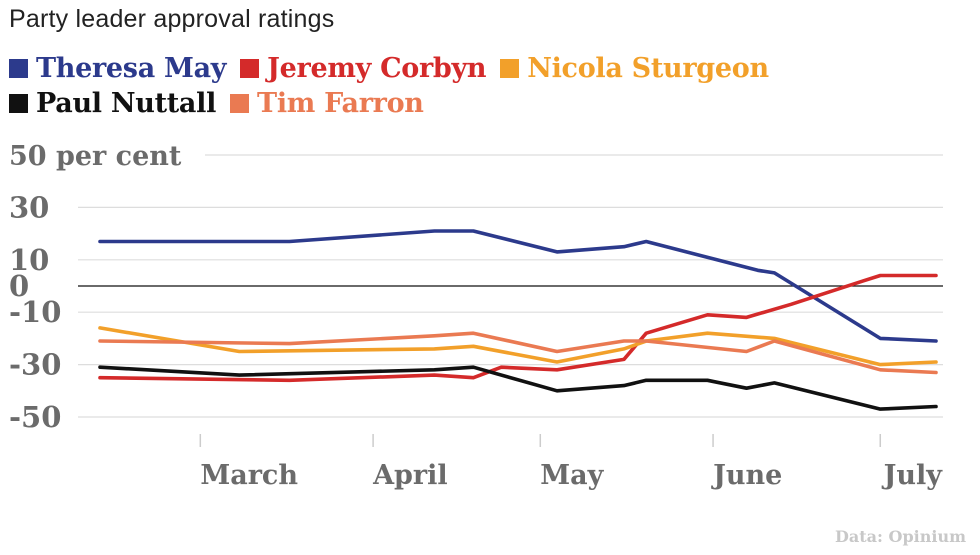 This screenshot has width=980, height=555. What do you see at coordinates (410, 475) in the screenshot?
I see `x-tick-label-april: April` at bounding box center [410, 475].